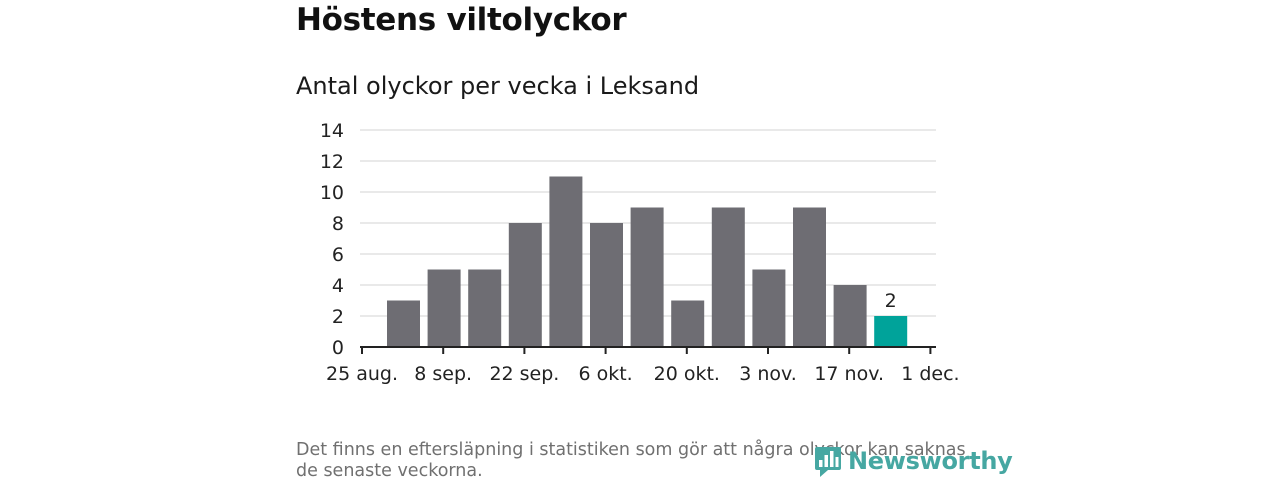  Describe the element at coordinates (930, 461) in the screenshot. I see `brand-name: Newsworthy` at that location.